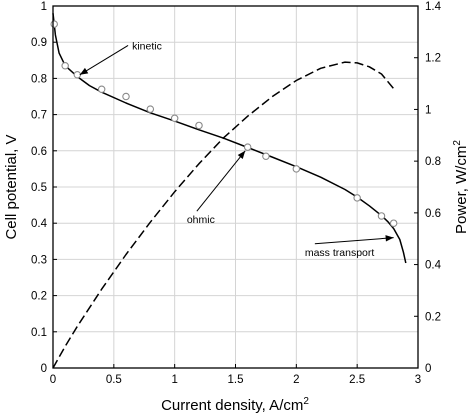  Describe the element at coordinates (433, 162) in the screenshot. I see `y-right-tick-label: 0.8` at that location.